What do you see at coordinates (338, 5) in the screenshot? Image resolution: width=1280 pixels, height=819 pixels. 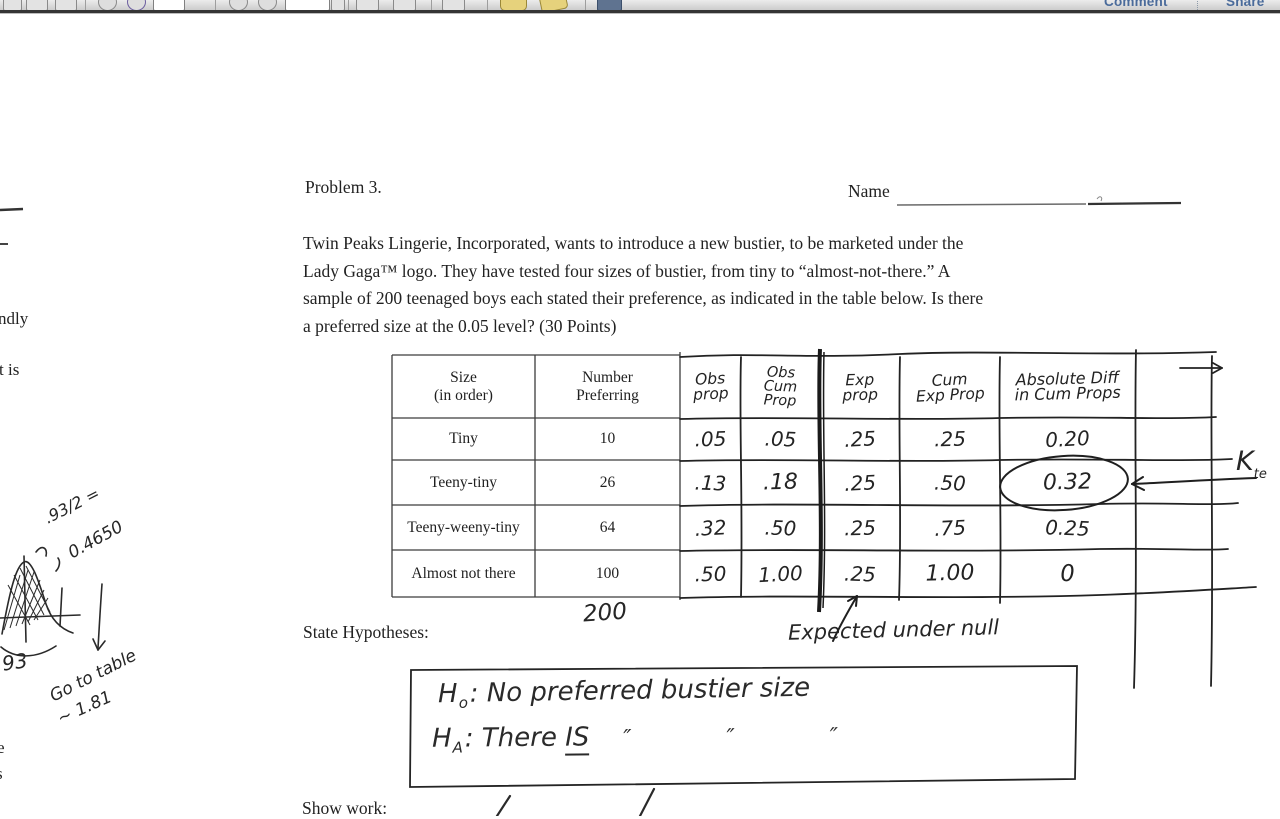 I see `zoom-dropdown-icon` at bounding box center [338, 5].